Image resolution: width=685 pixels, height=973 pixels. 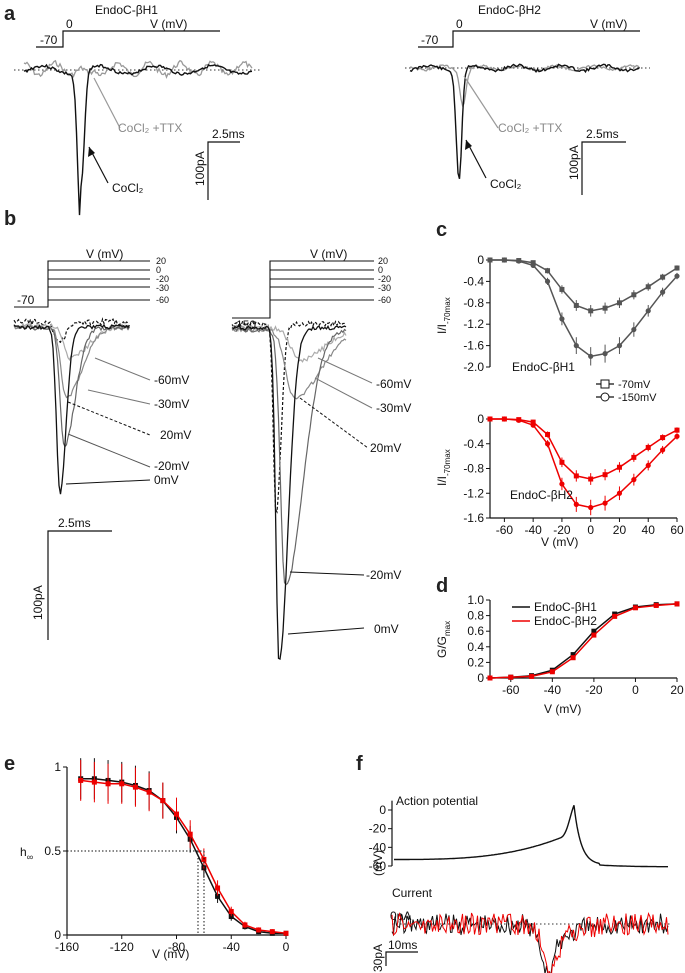 I want to click on x-tick-label: -60, so click(x=511, y=690).